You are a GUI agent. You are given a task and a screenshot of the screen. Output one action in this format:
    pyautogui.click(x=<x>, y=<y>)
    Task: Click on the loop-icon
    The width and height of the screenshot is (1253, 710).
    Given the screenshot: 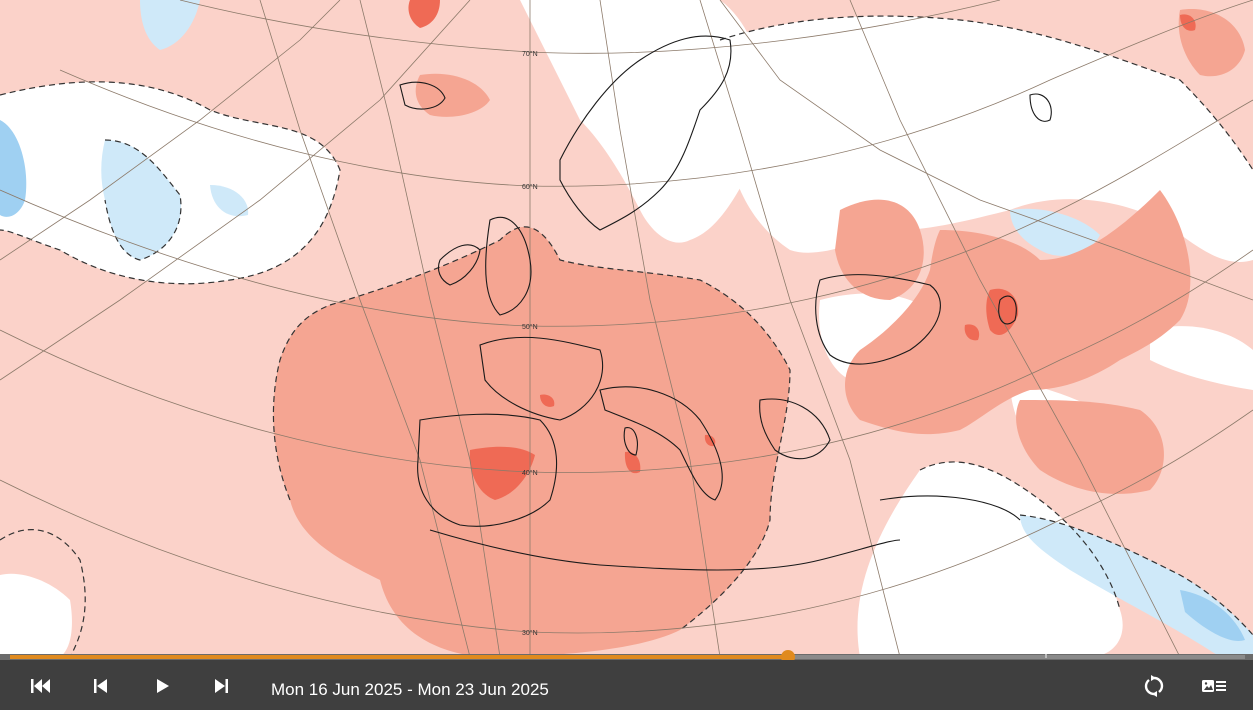 What is the action you would take?
    pyautogui.click(x=1154, y=686)
    